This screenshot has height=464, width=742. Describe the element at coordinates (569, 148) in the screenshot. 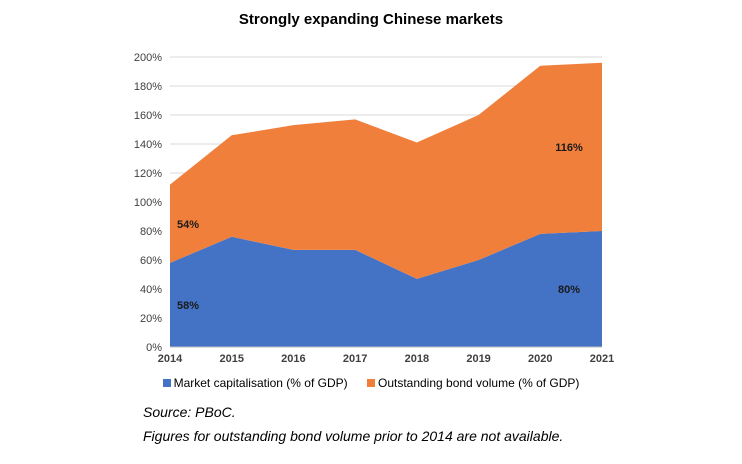

I see `data-label: 116%` at that location.